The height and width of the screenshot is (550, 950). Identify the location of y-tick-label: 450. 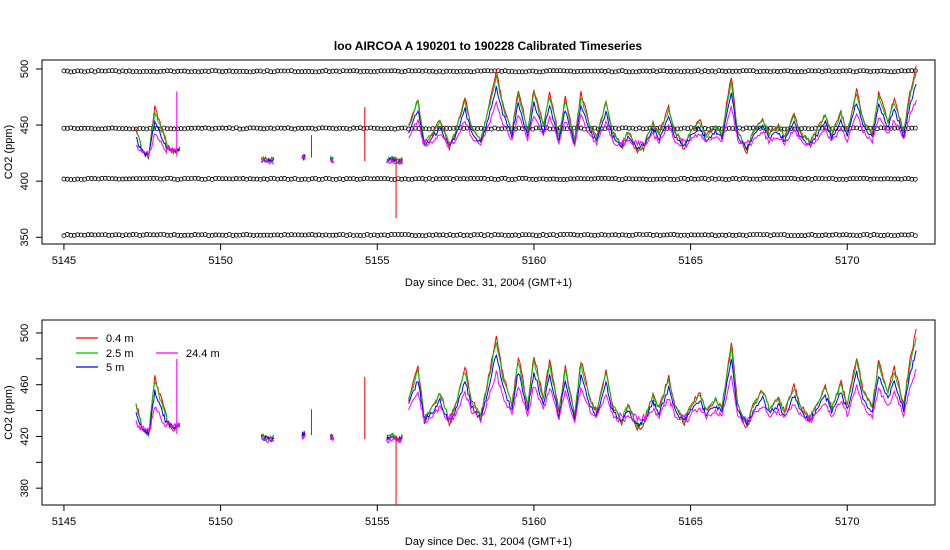
(25, 125).